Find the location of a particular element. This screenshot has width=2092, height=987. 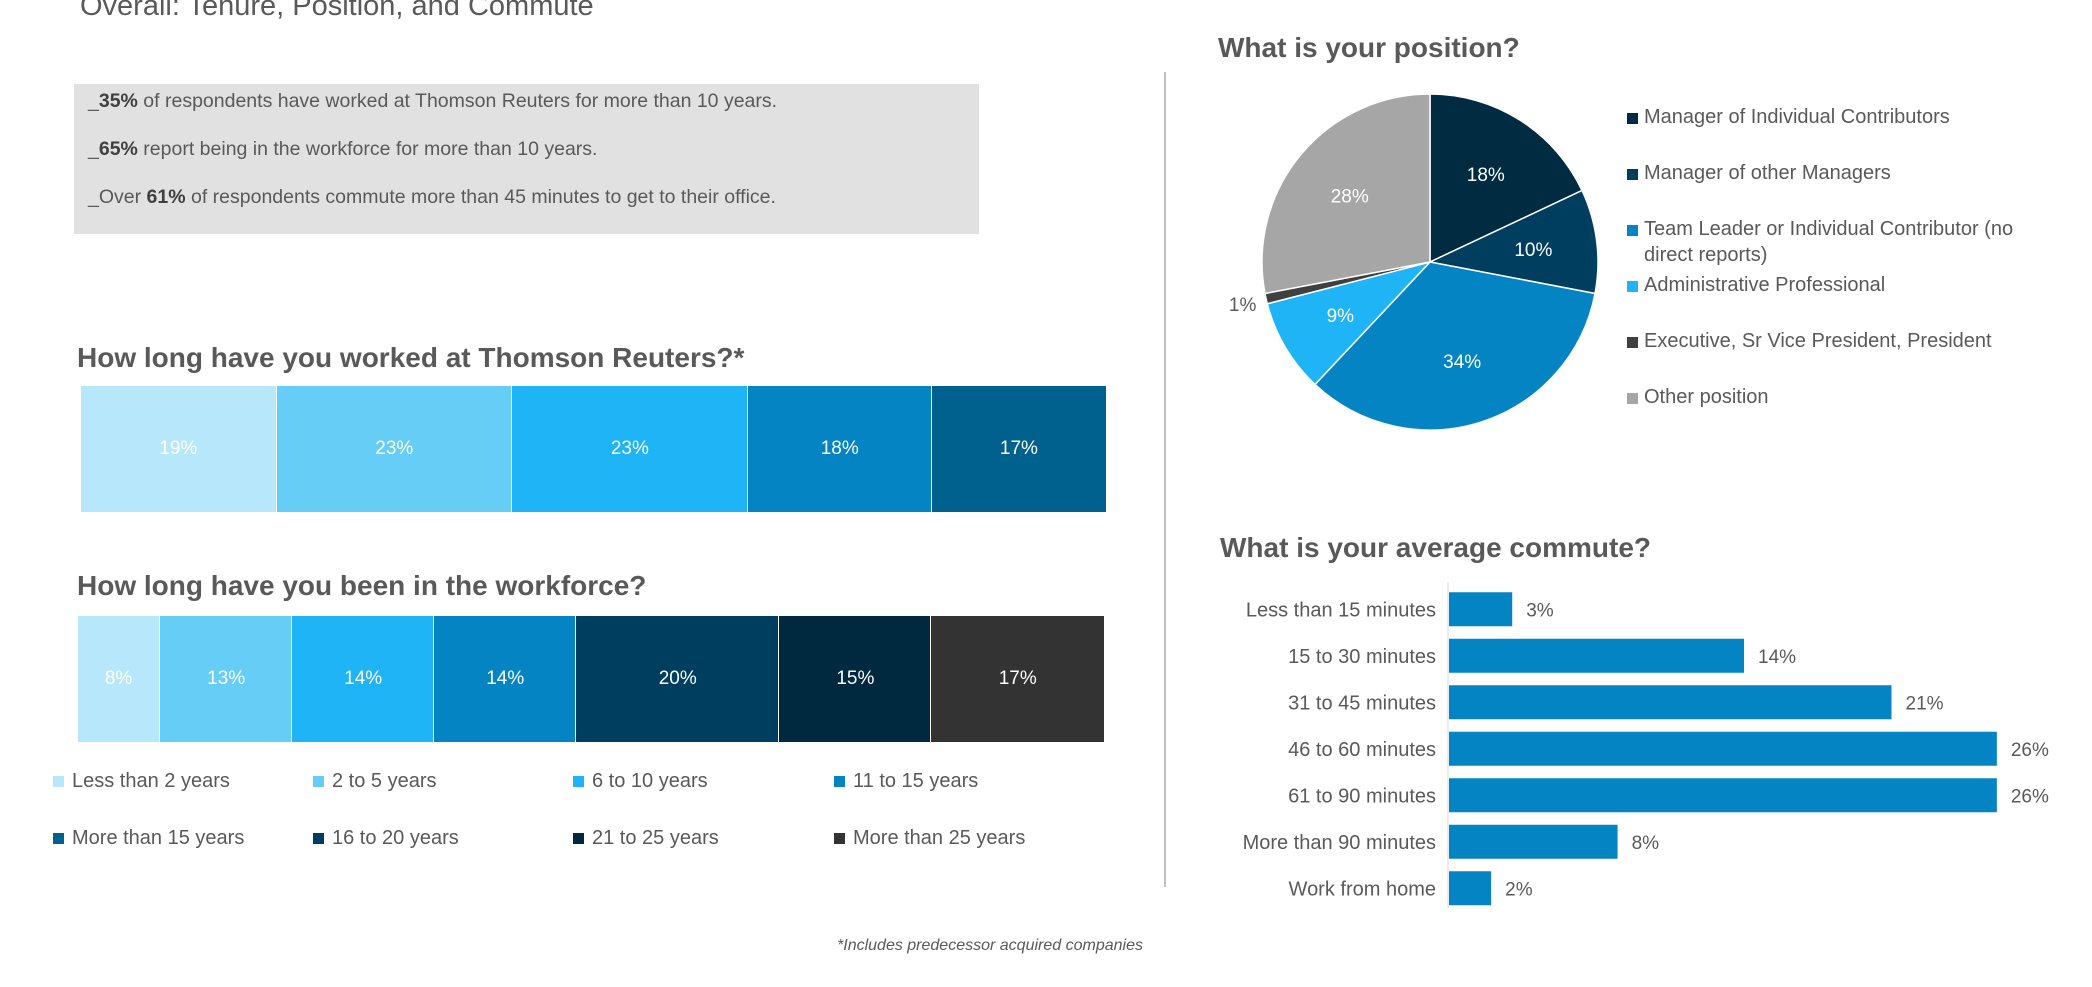

legend-label: 2 to 5 years is located at coordinates (384, 781).